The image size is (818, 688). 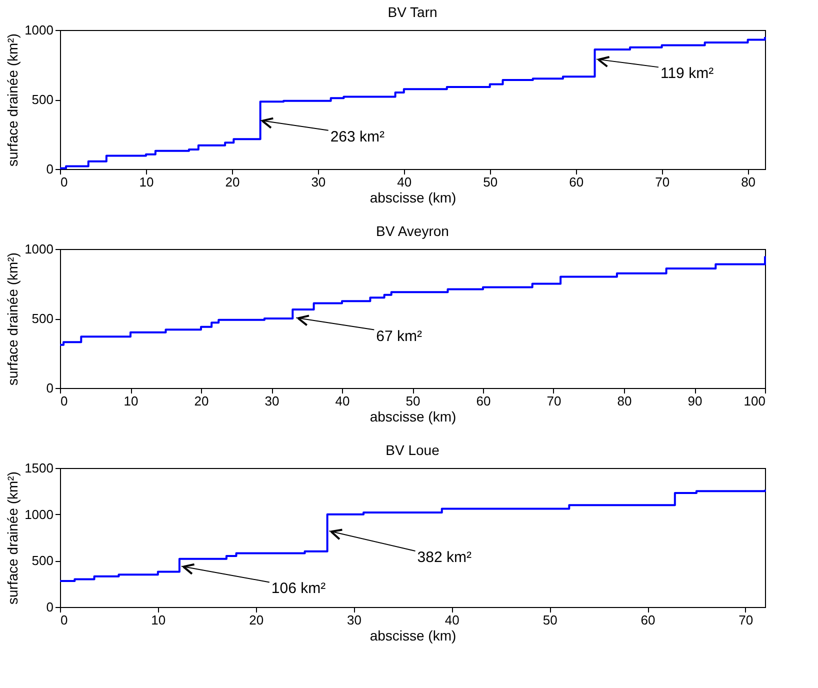 What do you see at coordinates (298, 589) in the screenshot?
I see `annotation: 106 km²` at bounding box center [298, 589].